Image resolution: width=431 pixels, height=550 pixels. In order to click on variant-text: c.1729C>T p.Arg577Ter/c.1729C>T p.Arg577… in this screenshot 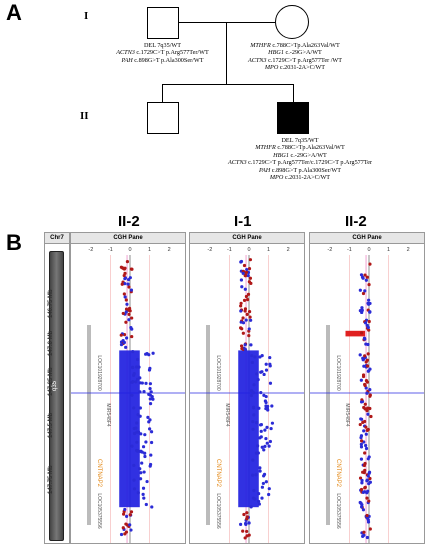, I will do `click(309, 163)`.